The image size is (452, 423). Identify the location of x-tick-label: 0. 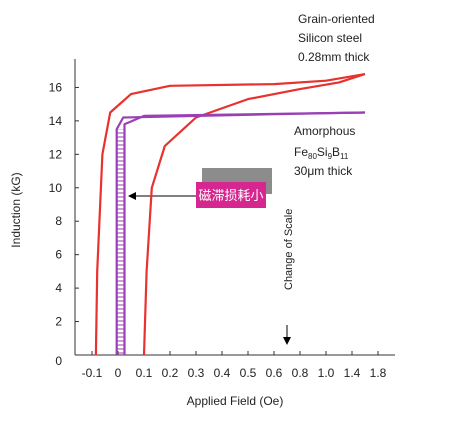
(118, 373).